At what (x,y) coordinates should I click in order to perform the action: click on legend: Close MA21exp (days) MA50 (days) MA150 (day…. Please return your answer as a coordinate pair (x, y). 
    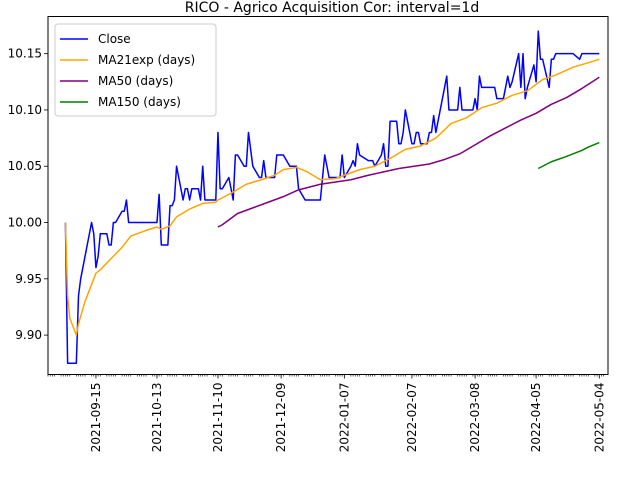
    Looking at the image, I should click on (135, 70).